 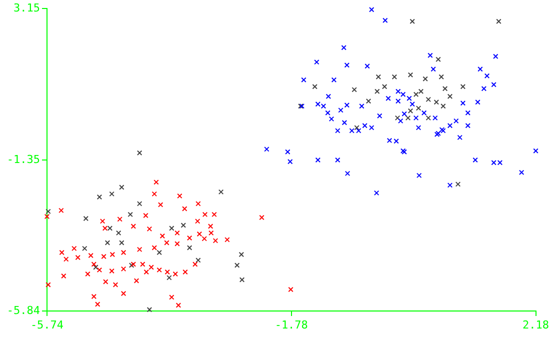 I want to click on y-tick-label: 3.15, so click(x=27, y=7).